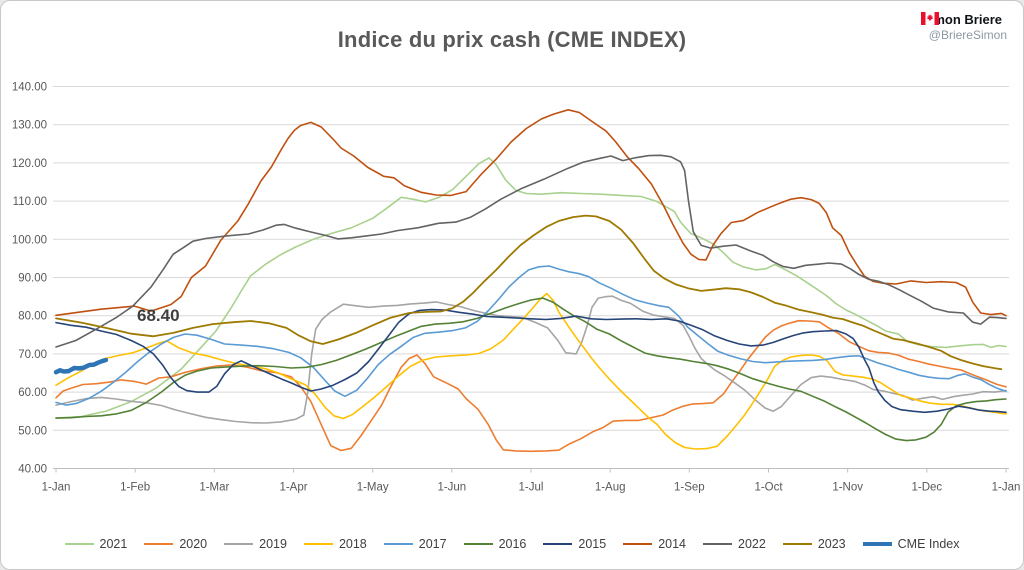 The image size is (1024, 570). What do you see at coordinates (113, 544) in the screenshot?
I see `legend-label: 2021` at bounding box center [113, 544].